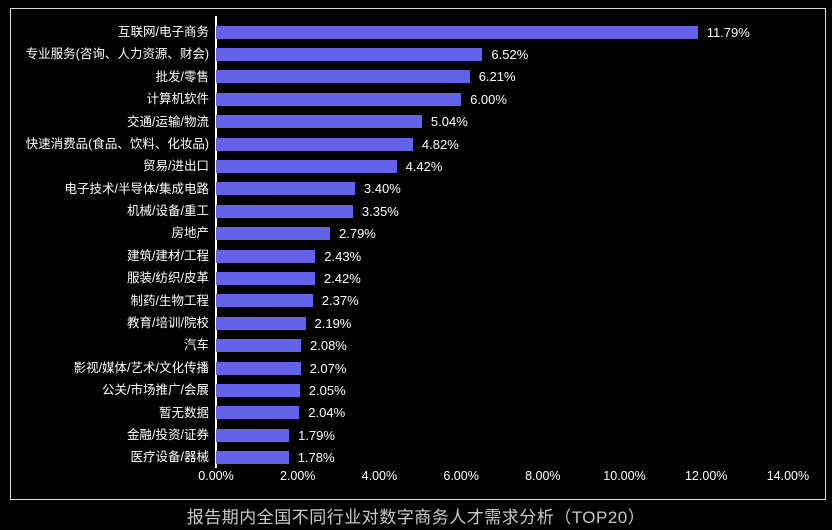 This screenshot has width=832, height=530. What do you see at coordinates (488, 99) in the screenshot?
I see `value-label: 6.00%` at bounding box center [488, 99].